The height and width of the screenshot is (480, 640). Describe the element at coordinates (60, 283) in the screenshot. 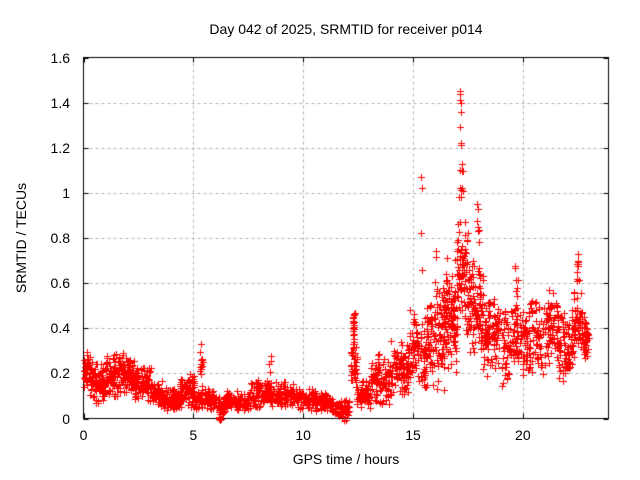

I see `y-tick-label: 0.6` at that location.